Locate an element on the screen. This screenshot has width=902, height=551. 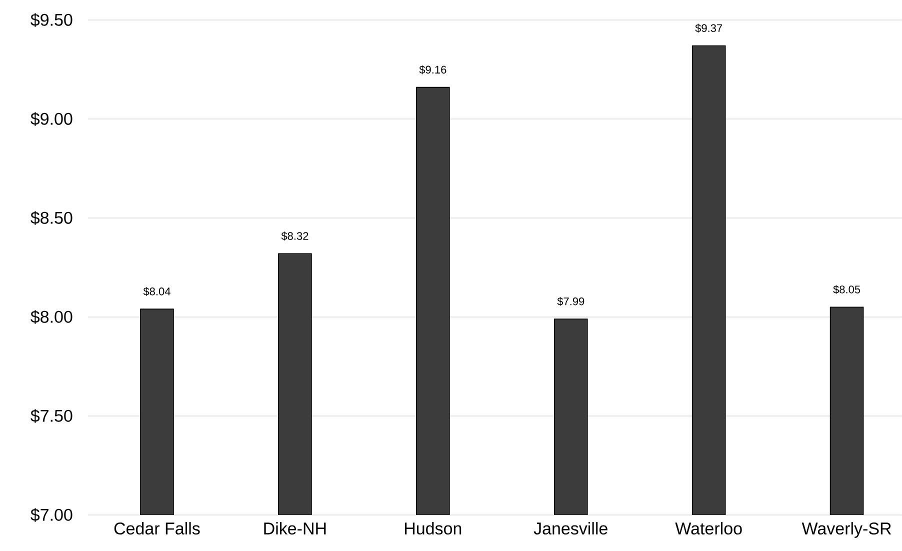
x-tick-label: Cedar Falls is located at coordinates (157, 528).